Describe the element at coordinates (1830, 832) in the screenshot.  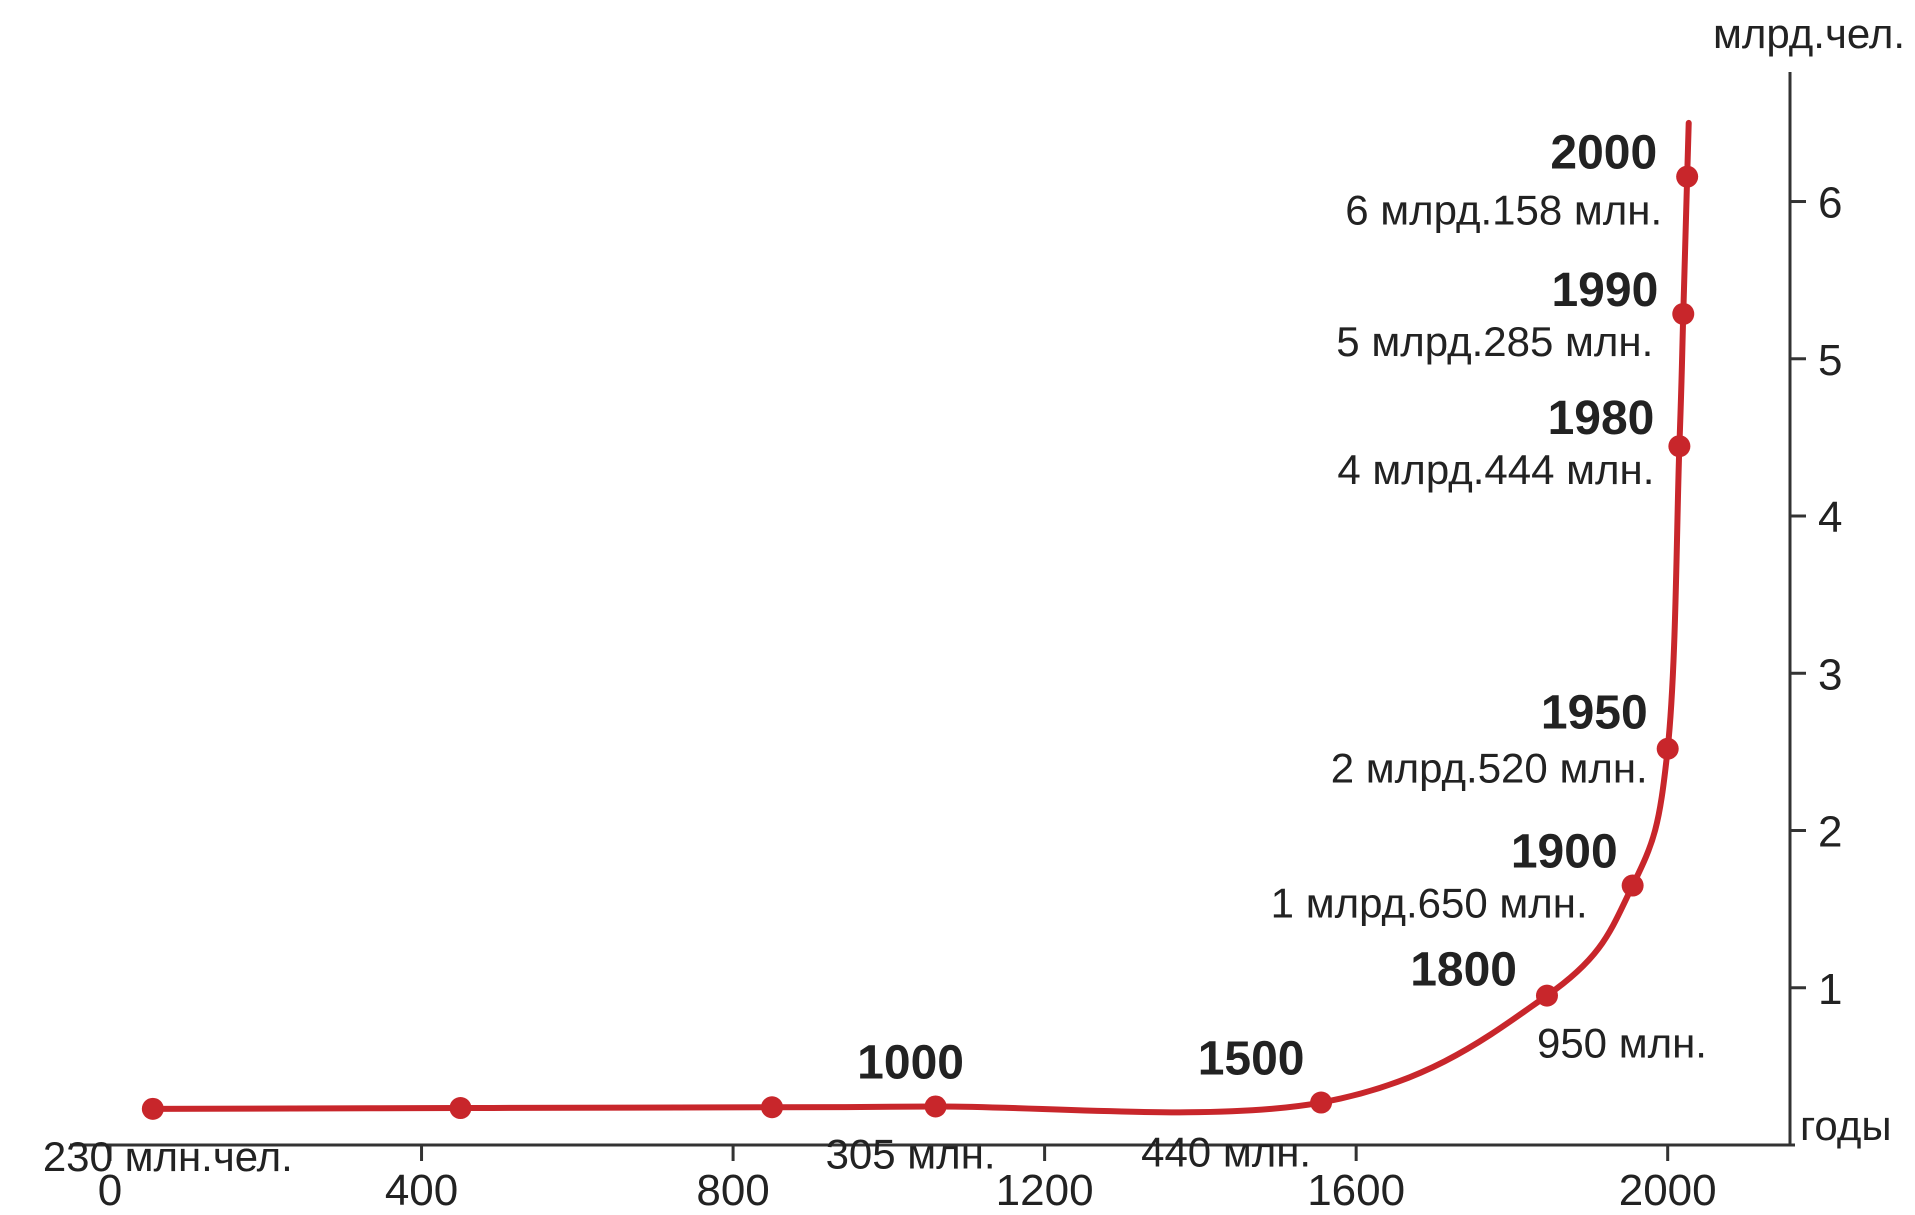
I see `y-tick-label: 2` at that location.